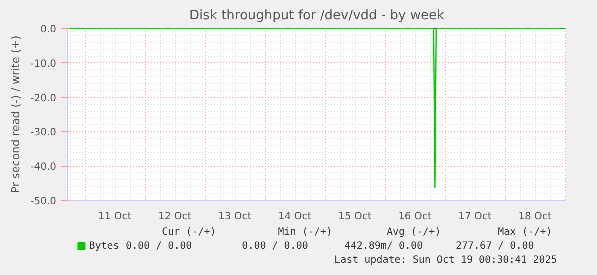 This screenshot has height=275, width=597. Describe the element at coordinates (189, 232) in the screenshot. I see `text: Cur (-/+)` at that location.